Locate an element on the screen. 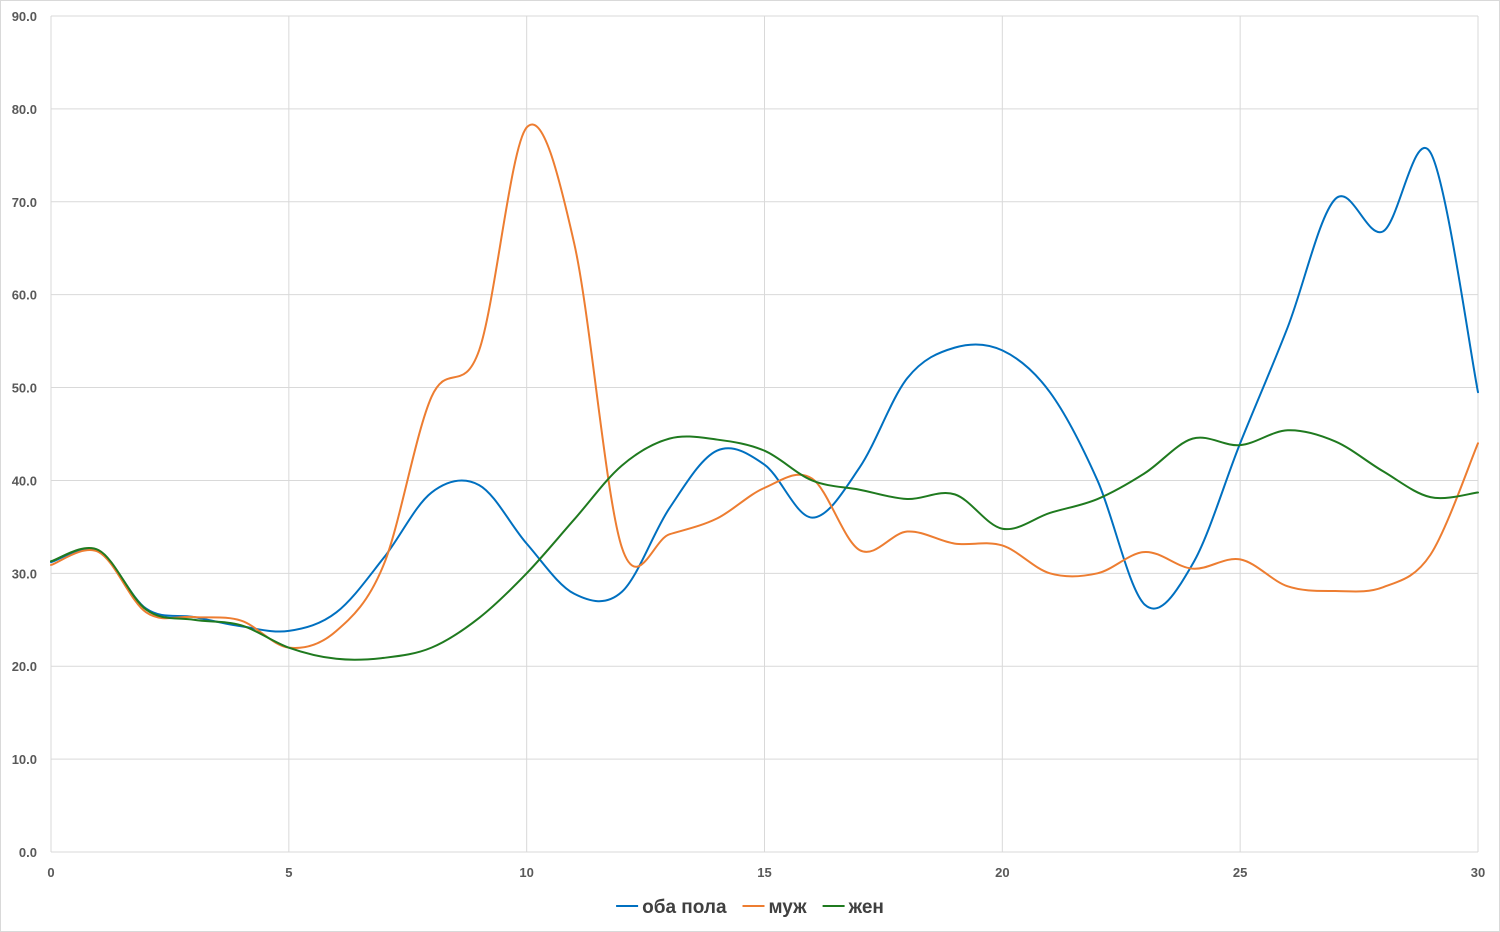  y-tick-label: 90.0 is located at coordinates (24, 16).